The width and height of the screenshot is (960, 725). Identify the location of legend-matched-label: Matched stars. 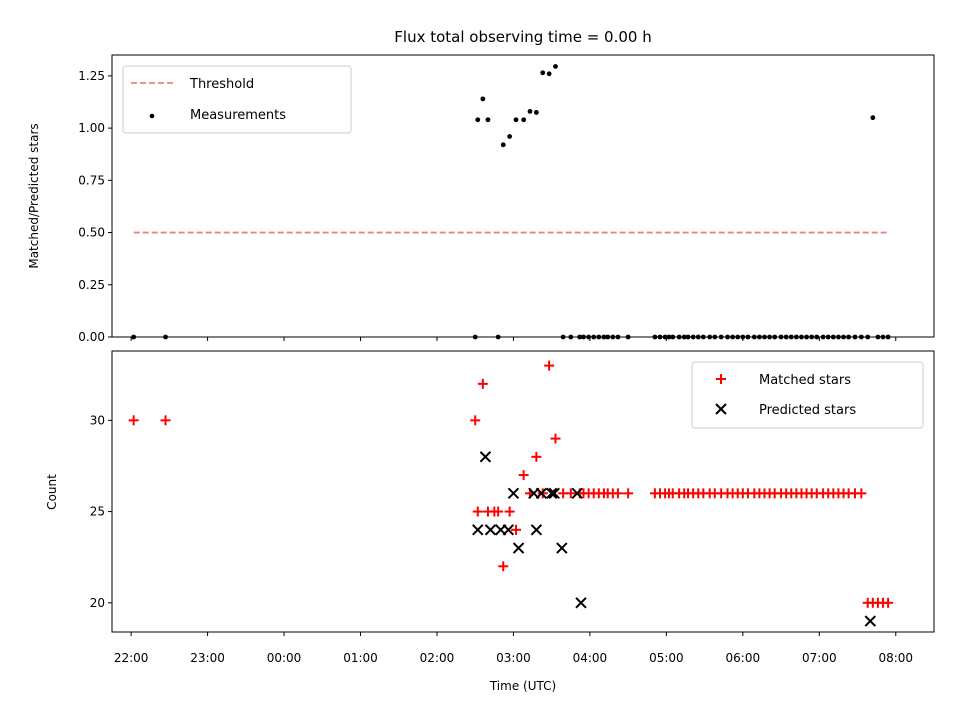
(805, 380).